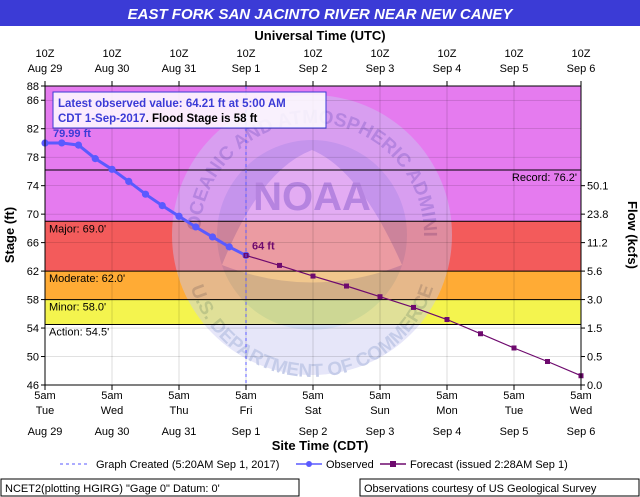 This screenshot has height=497, width=640. I want to click on top-axis-title: Universal Time (UTC), so click(319, 35).